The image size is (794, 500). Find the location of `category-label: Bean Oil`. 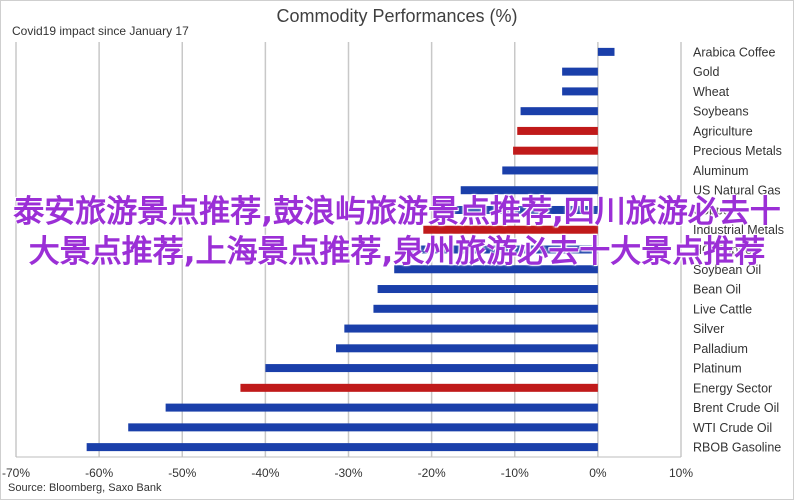

category-label: Bean Oil is located at coordinates (717, 290).